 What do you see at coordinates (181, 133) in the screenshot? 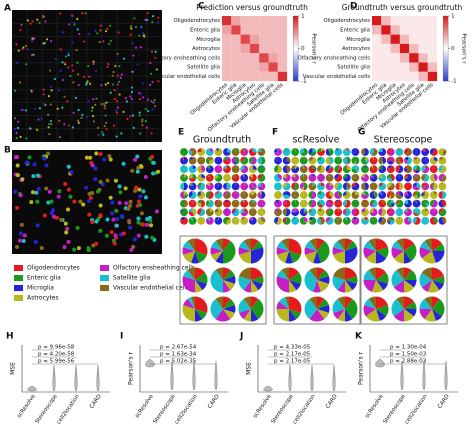
I see `panel-letter: E` at bounding box center [181, 133].